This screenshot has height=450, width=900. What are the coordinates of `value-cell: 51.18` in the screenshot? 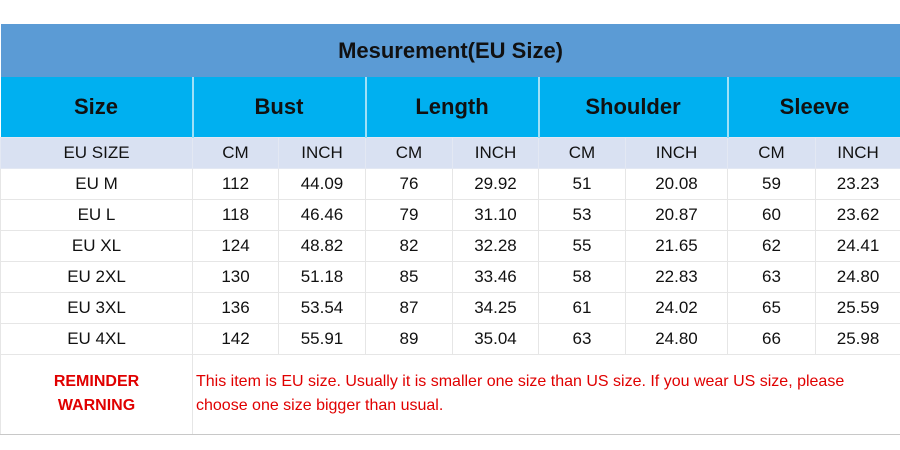 It's located at (322, 276).